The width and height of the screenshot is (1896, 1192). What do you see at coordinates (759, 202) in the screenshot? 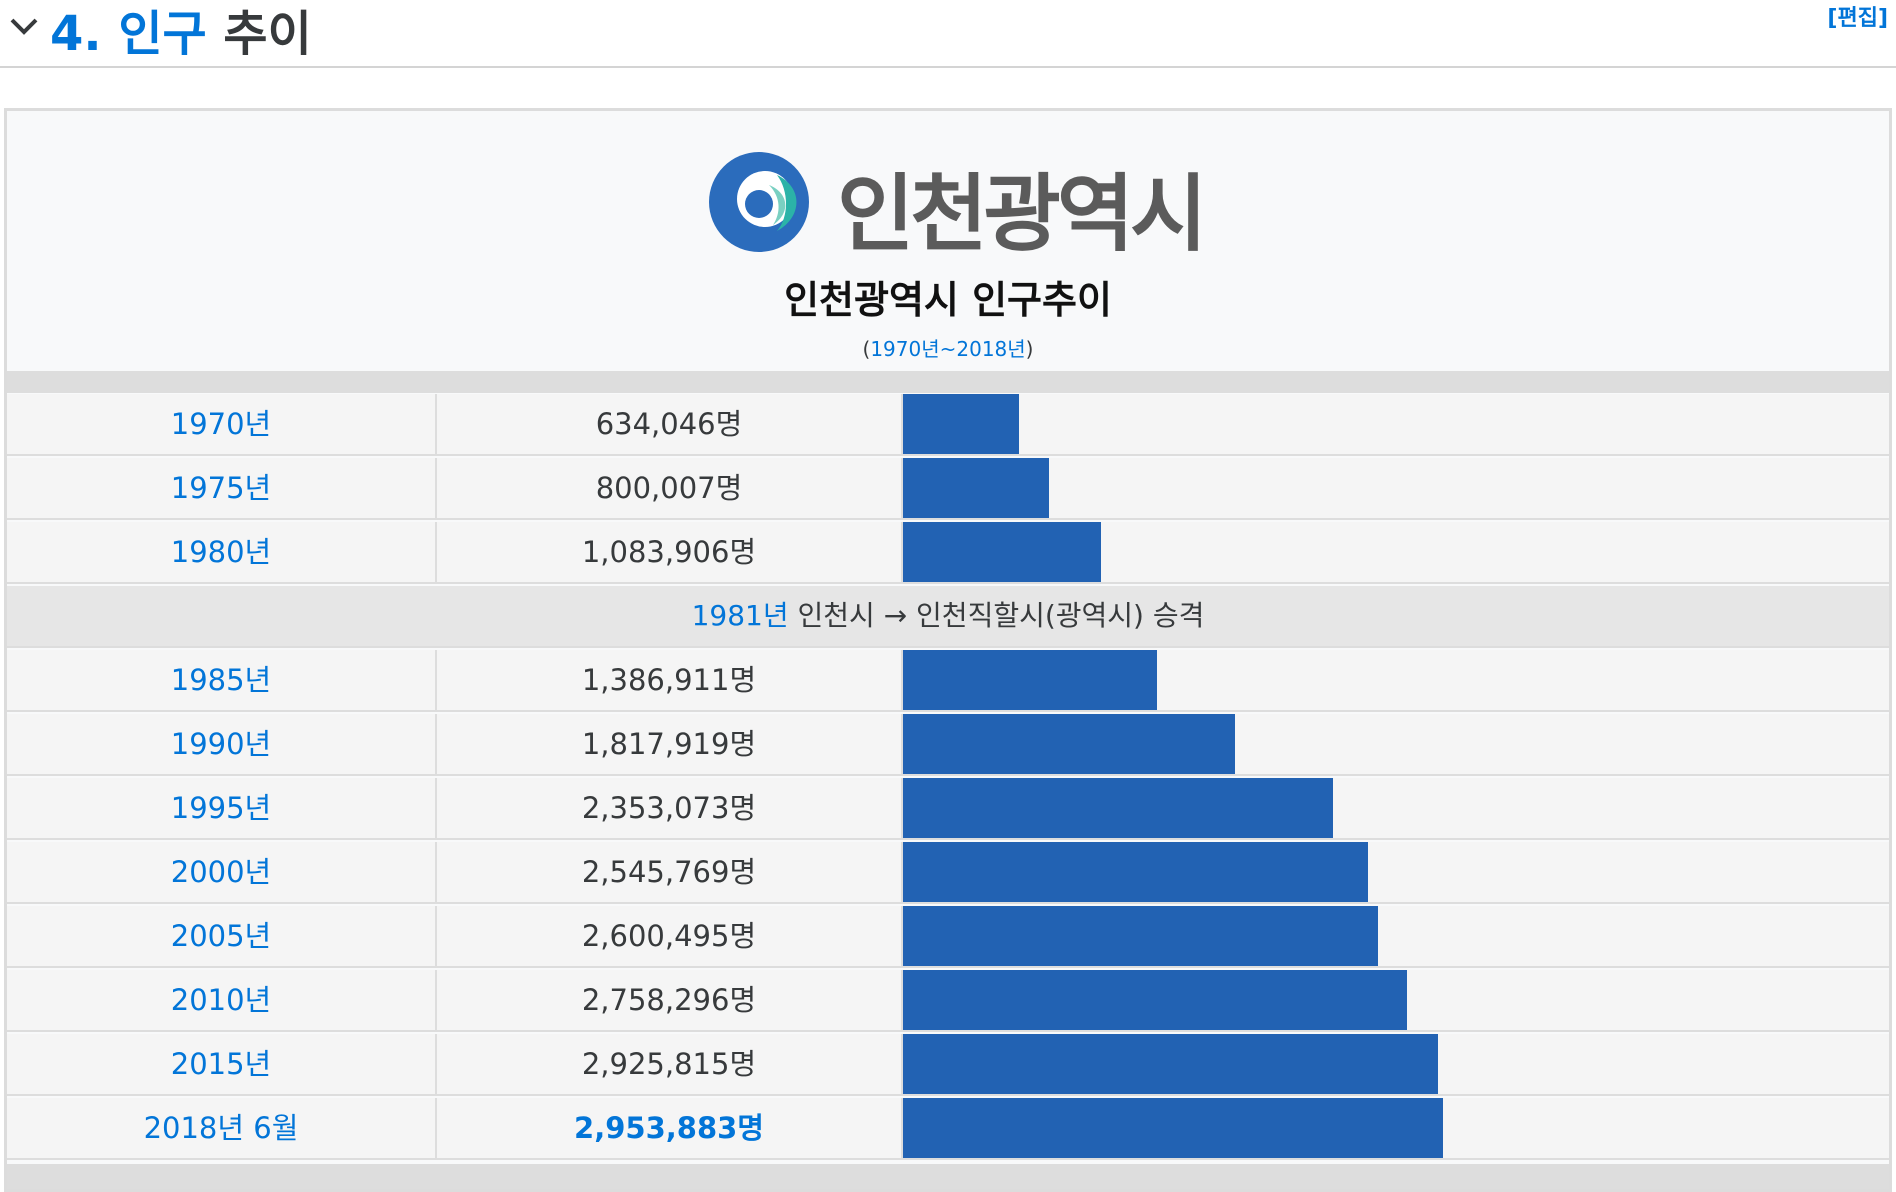
I see `incheon-emblem-icon` at bounding box center [759, 202].